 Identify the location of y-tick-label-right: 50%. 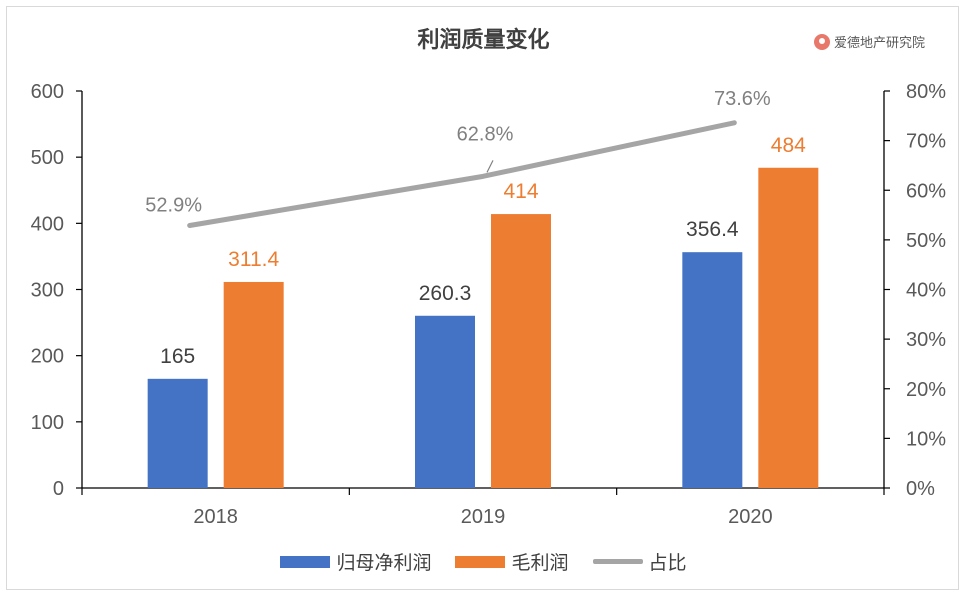
(926, 241).